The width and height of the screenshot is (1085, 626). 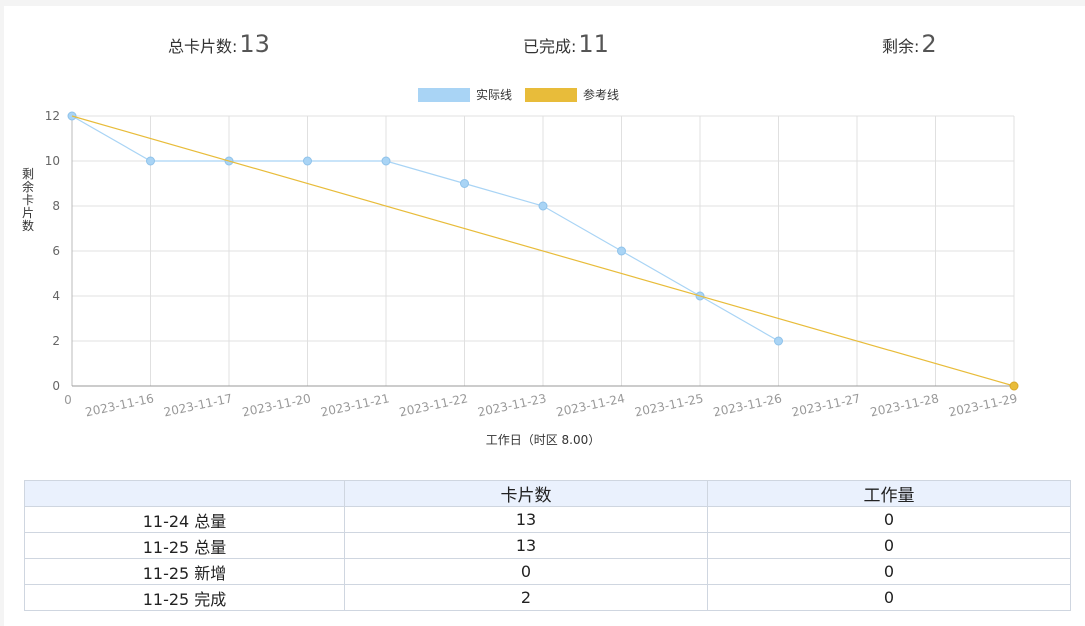 What do you see at coordinates (254, 44) in the screenshot?
I see `total-cards-value: 13` at bounding box center [254, 44].